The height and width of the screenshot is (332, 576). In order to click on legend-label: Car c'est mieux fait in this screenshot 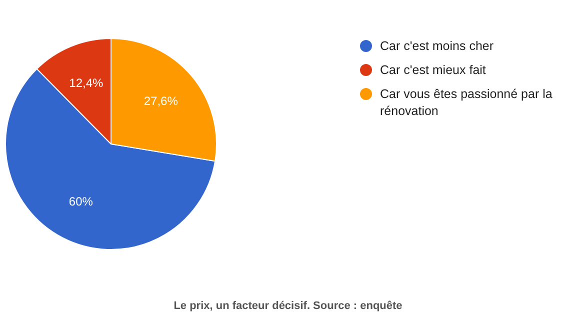, I will do `click(433, 70)`.